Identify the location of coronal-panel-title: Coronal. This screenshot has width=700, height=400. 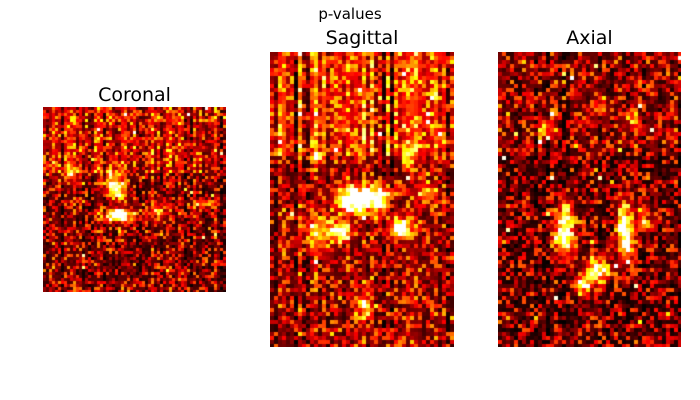
(134, 95).